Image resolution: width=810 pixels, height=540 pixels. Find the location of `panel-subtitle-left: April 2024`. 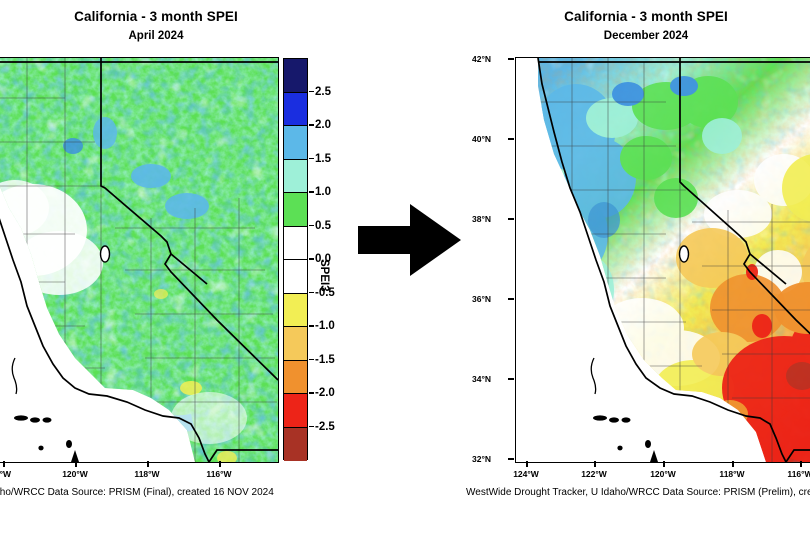

panel-subtitle-left: April 2024 is located at coordinates (156, 36).